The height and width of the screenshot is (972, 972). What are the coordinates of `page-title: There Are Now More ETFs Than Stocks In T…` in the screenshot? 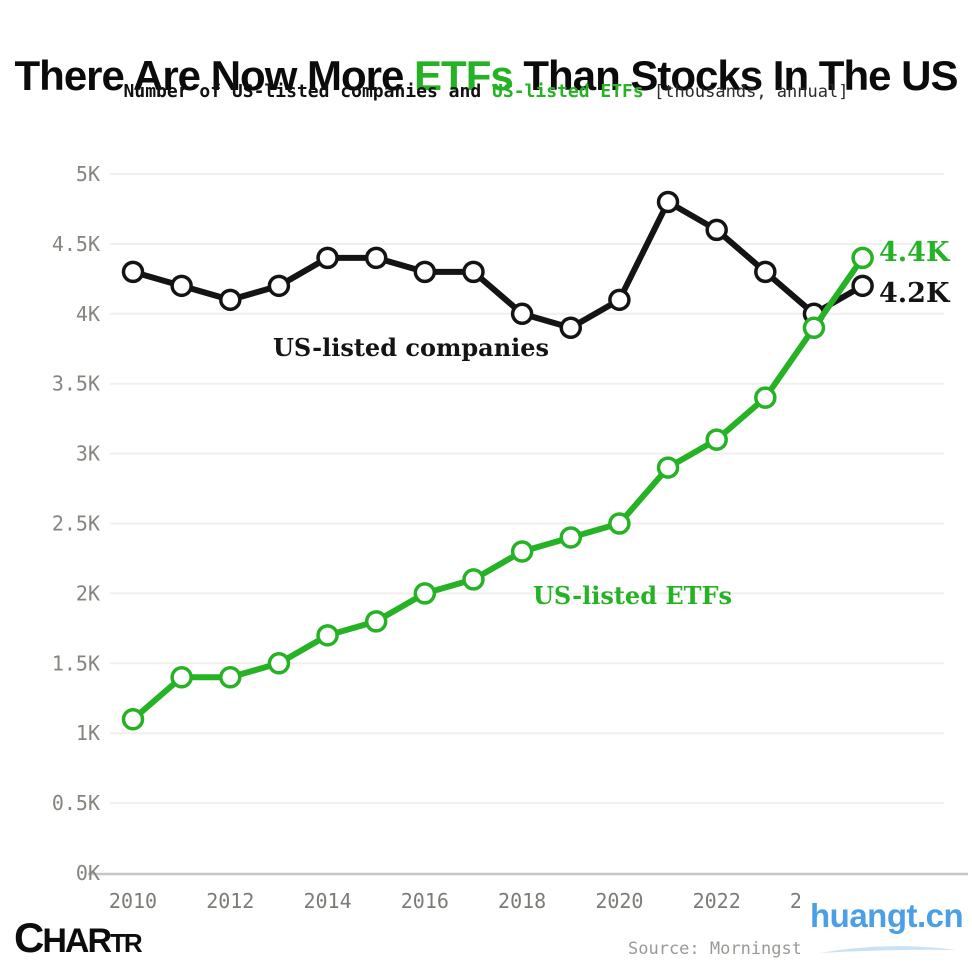 It's located at (486, 76).